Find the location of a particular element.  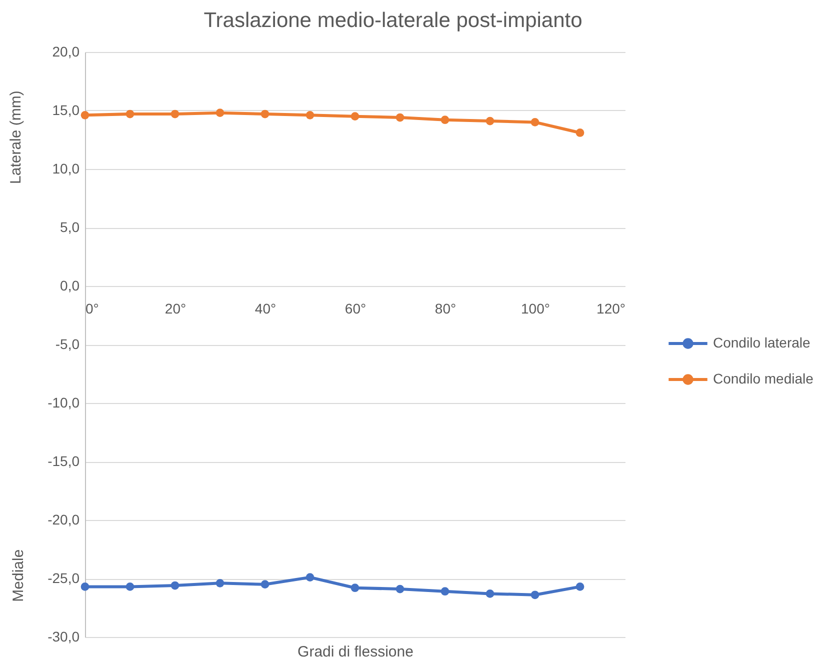

y-tick-label: 20,0 is located at coordinates (66, 52).